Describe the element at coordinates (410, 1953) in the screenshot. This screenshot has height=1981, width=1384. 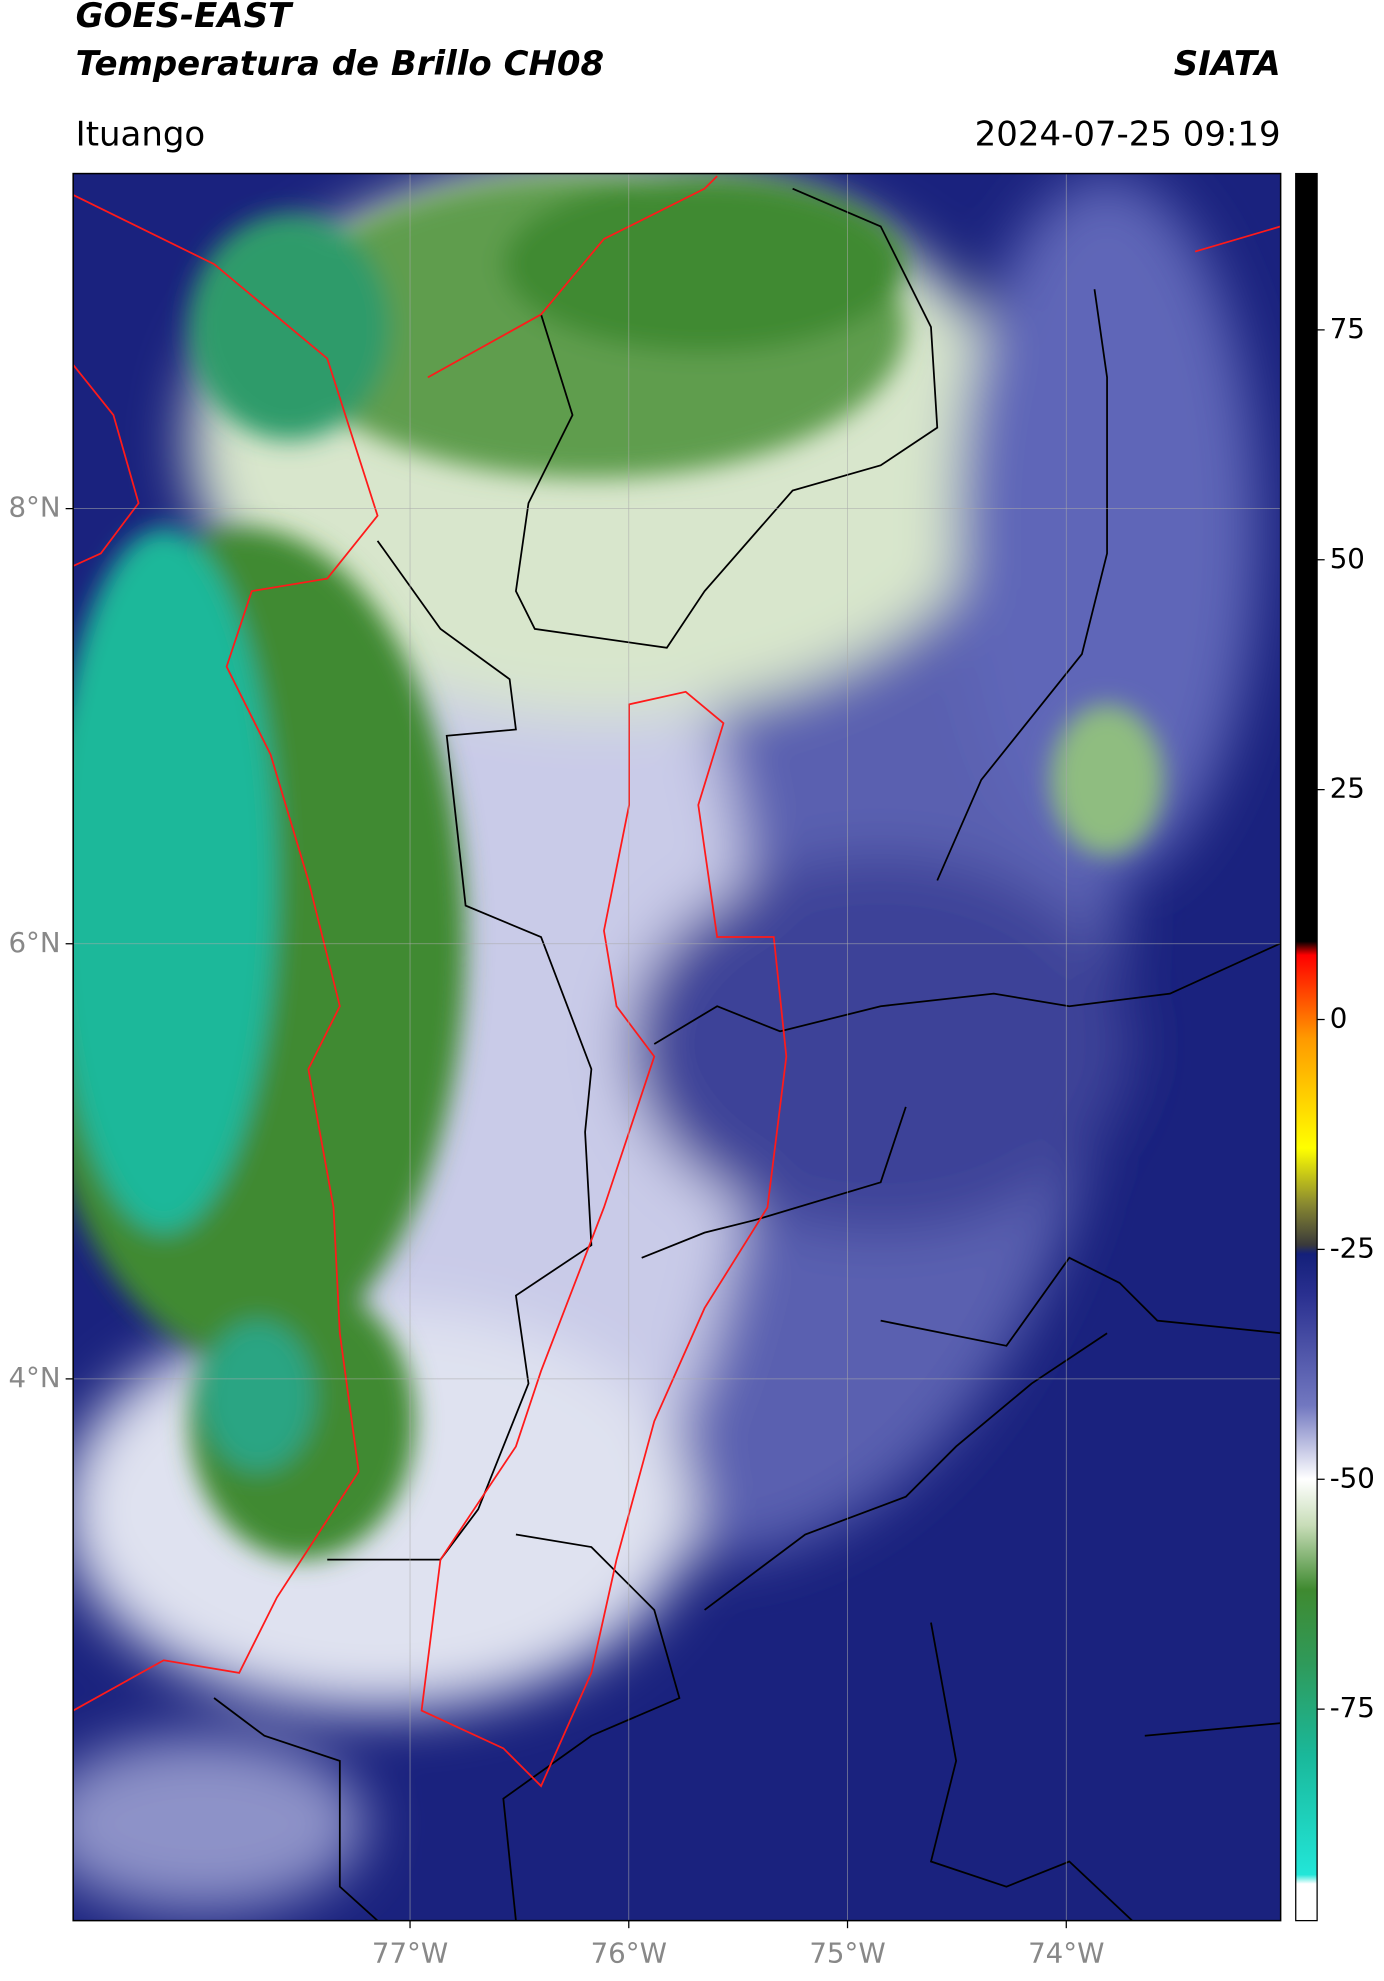
I see `x-tick-label: 77°W` at that location.